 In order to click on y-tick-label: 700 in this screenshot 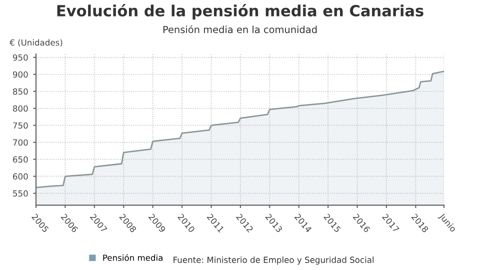, I will do `click(20, 142)`.